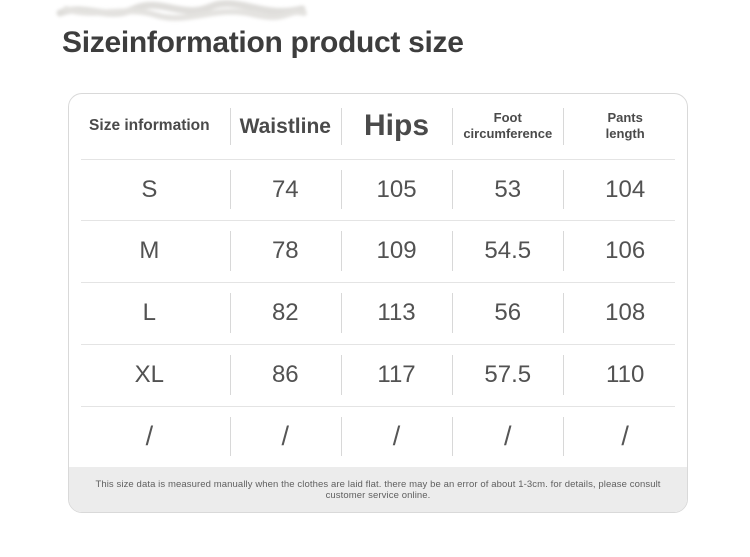 The image size is (750, 557). Describe the element at coordinates (285, 313) in the screenshot. I see `table-cell-waistline: 82` at that location.